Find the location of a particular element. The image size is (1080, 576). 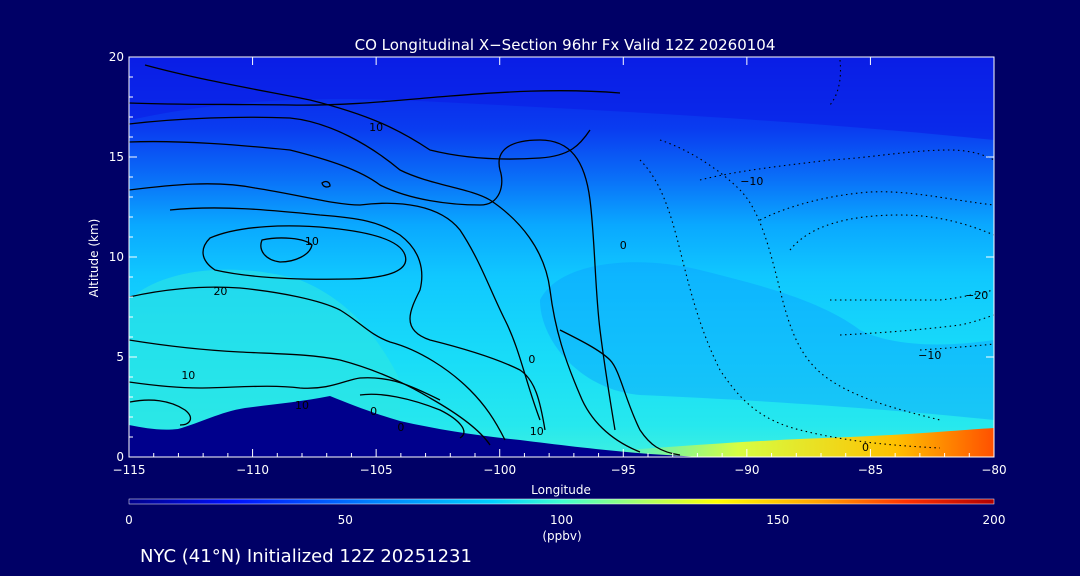

x-tick-label: −110 is located at coordinates (252, 470).